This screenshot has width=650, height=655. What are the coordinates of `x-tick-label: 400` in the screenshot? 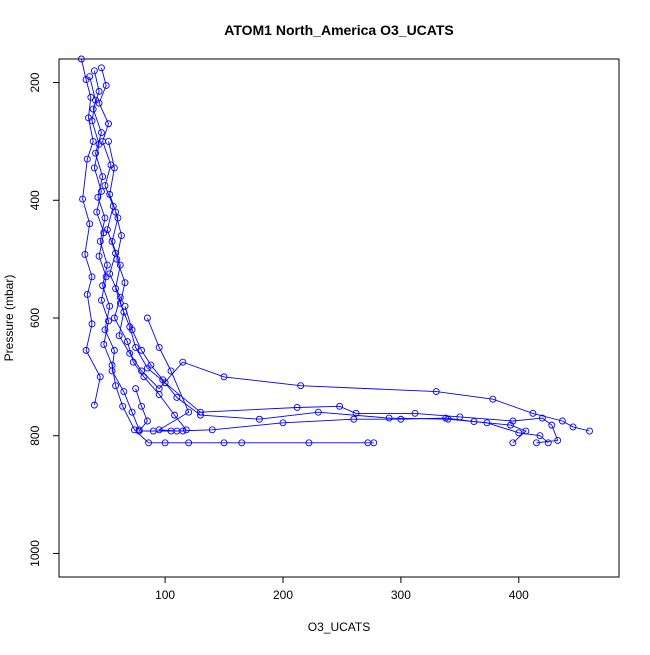 It's located at (519, 595).